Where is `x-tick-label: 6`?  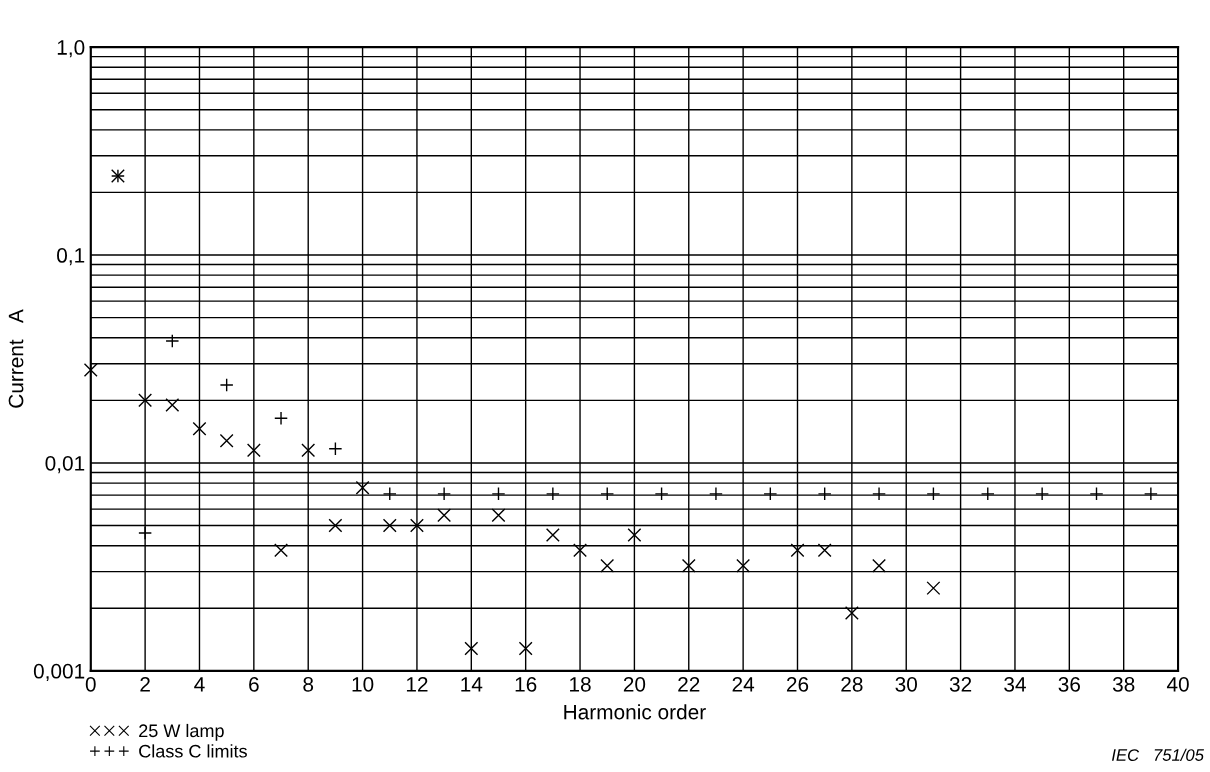 x-tick-label: 6 is located at coordinates (254, 684).